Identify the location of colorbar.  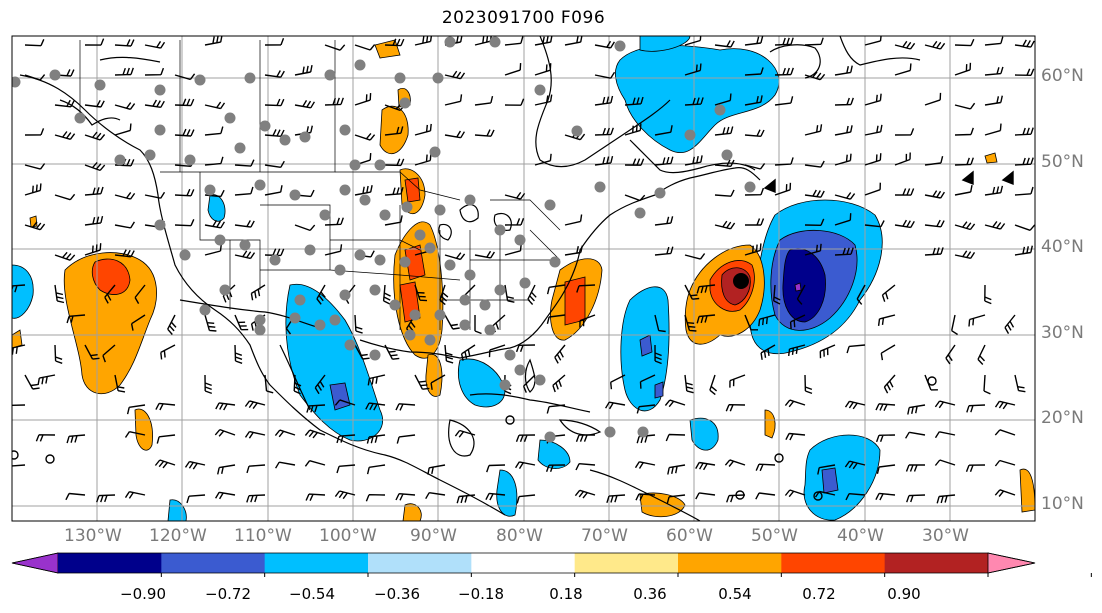
(551, 564).